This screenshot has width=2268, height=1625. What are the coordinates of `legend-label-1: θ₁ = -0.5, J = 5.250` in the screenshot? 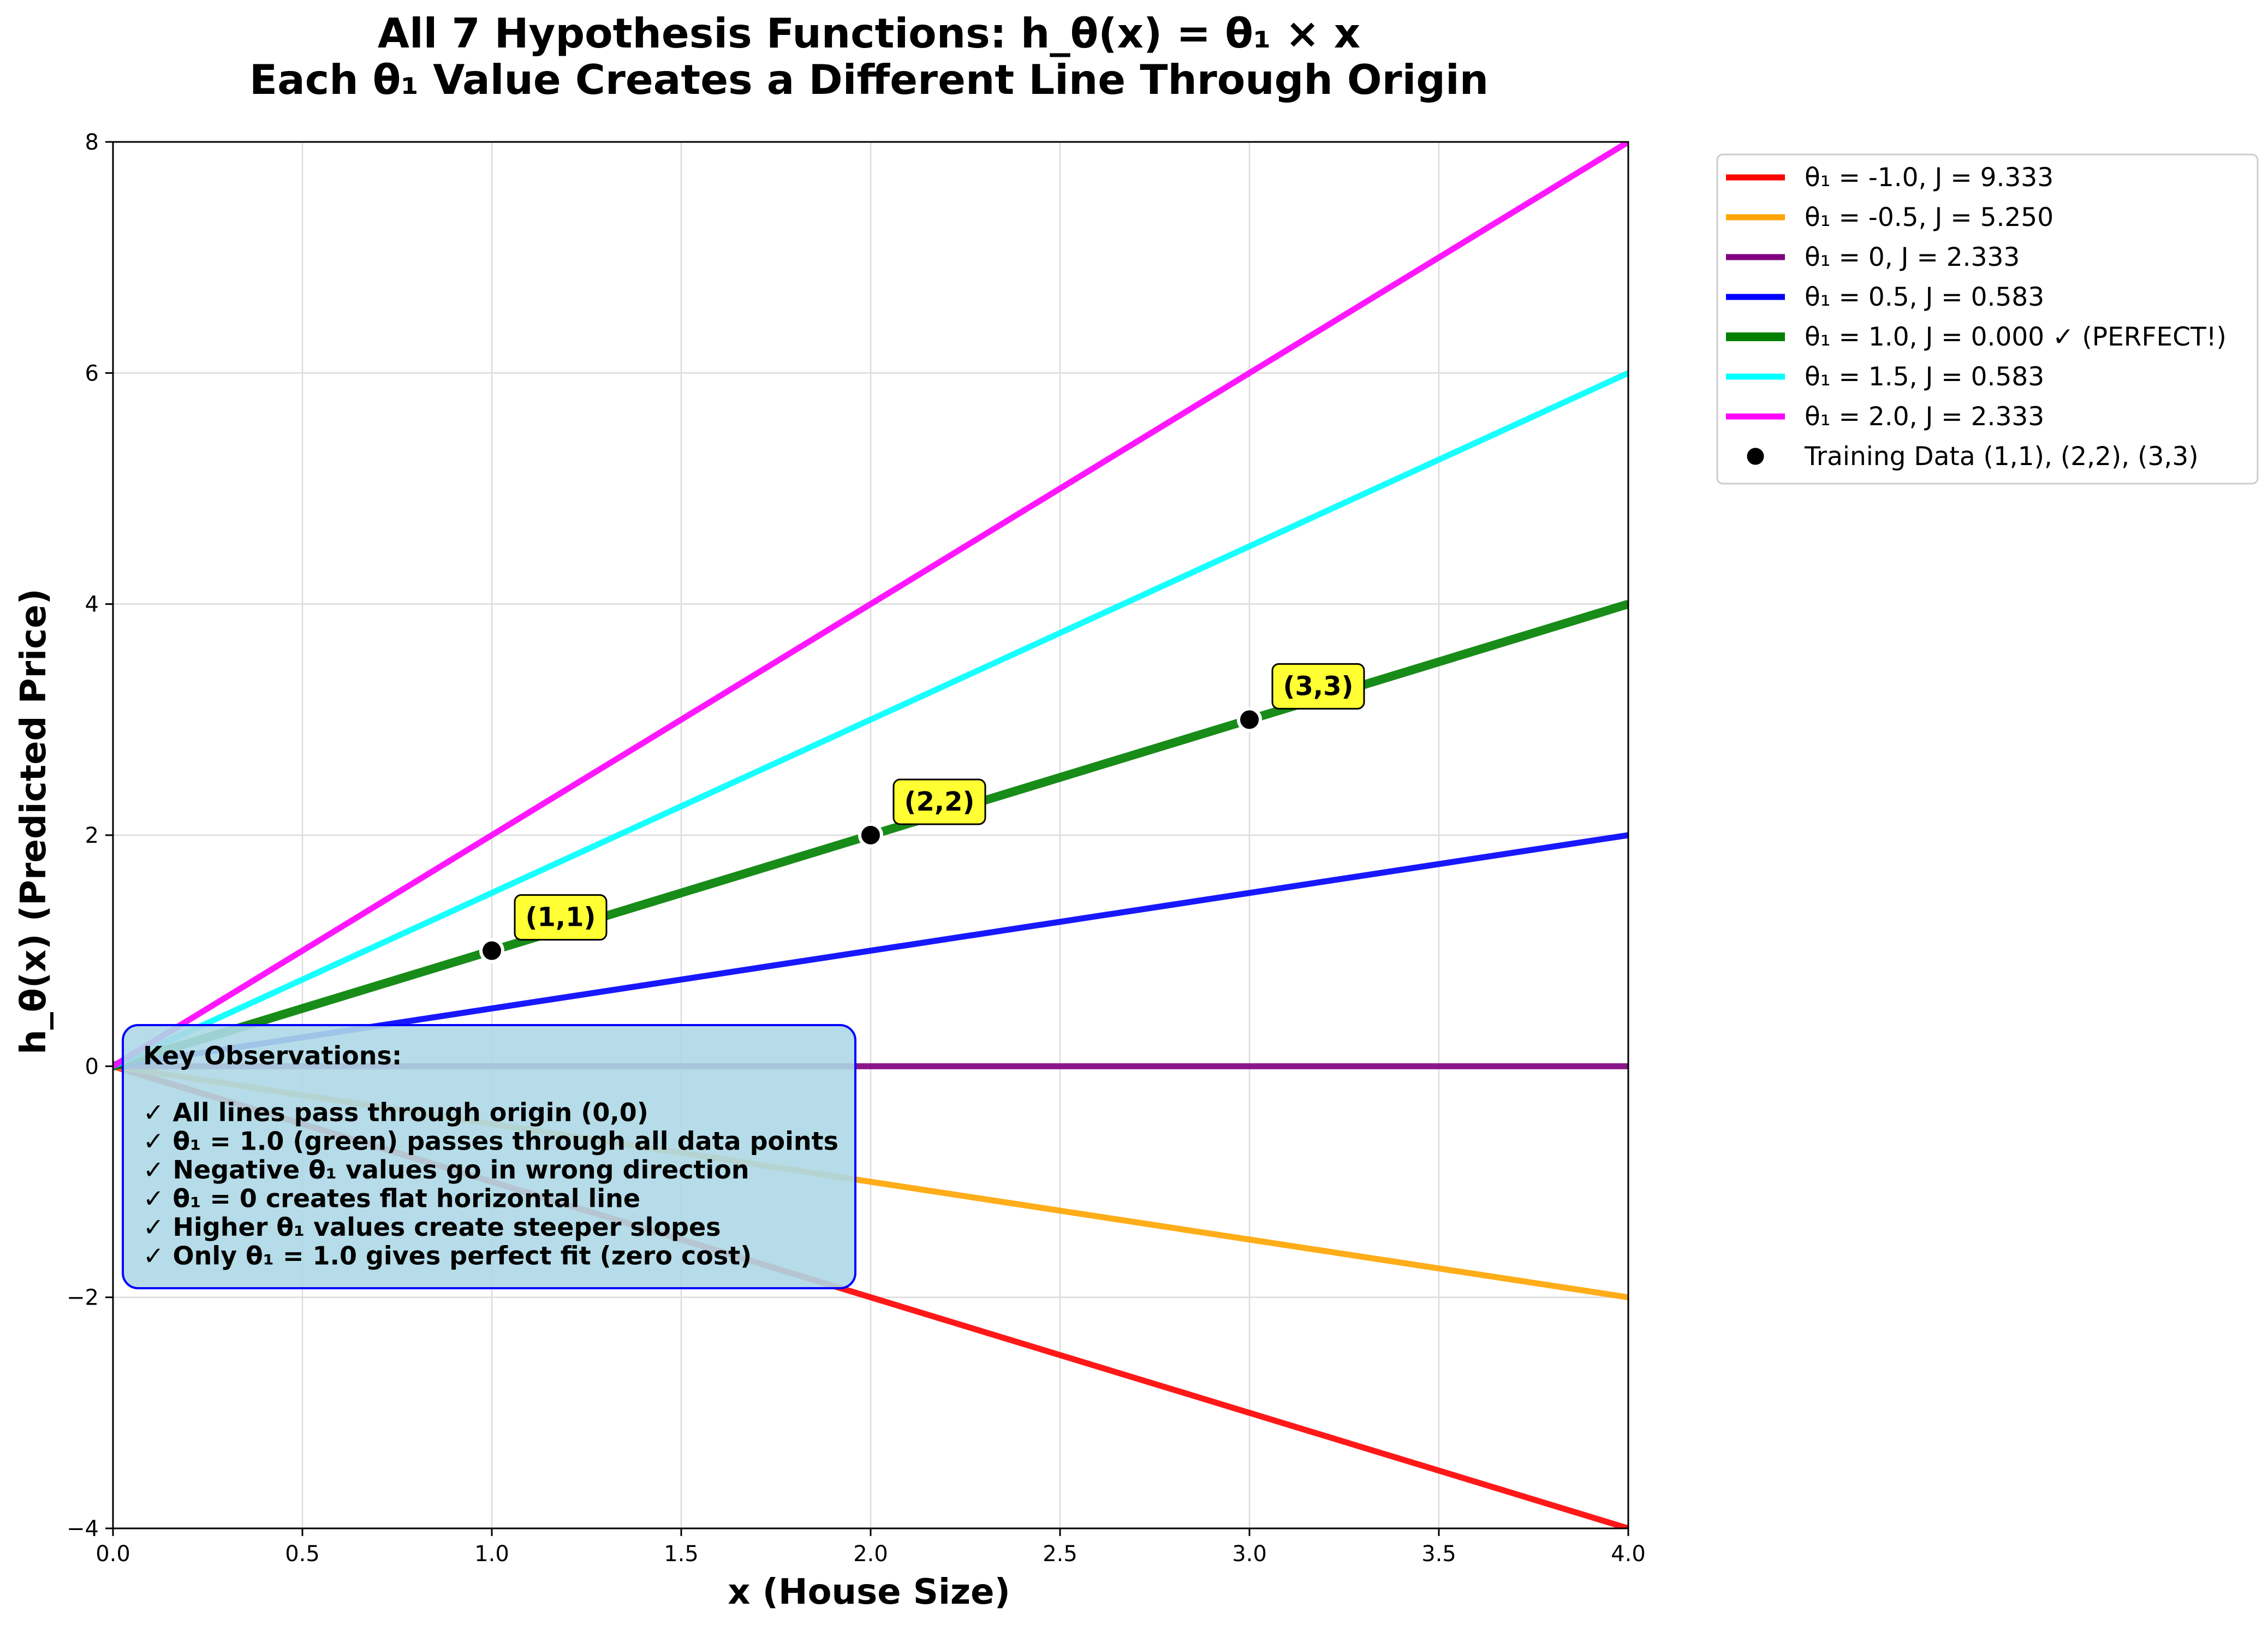 It's located at (1929, 218).